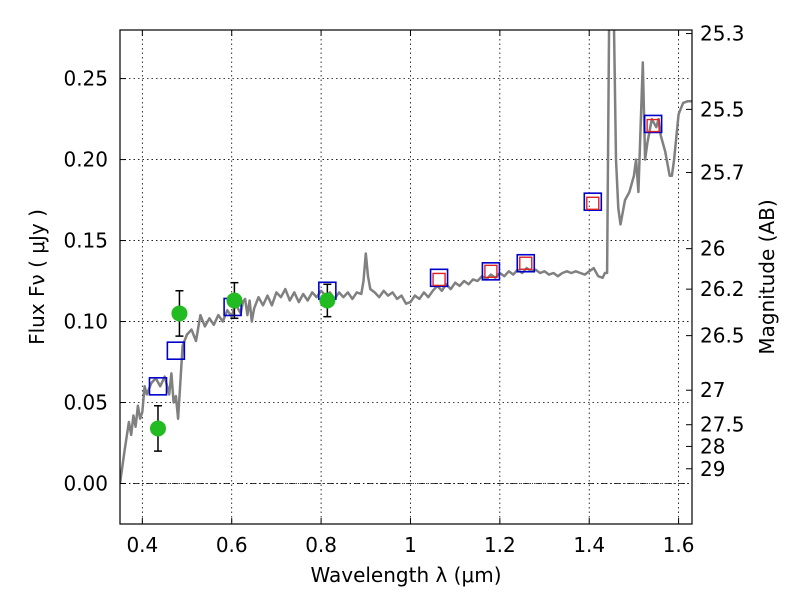 Image resolution: width=800 pixels, height=600 pixels. Describe the element at coordinates (232, 545) in the screenshot. I see `x-tick-label: 0.6` at that location.